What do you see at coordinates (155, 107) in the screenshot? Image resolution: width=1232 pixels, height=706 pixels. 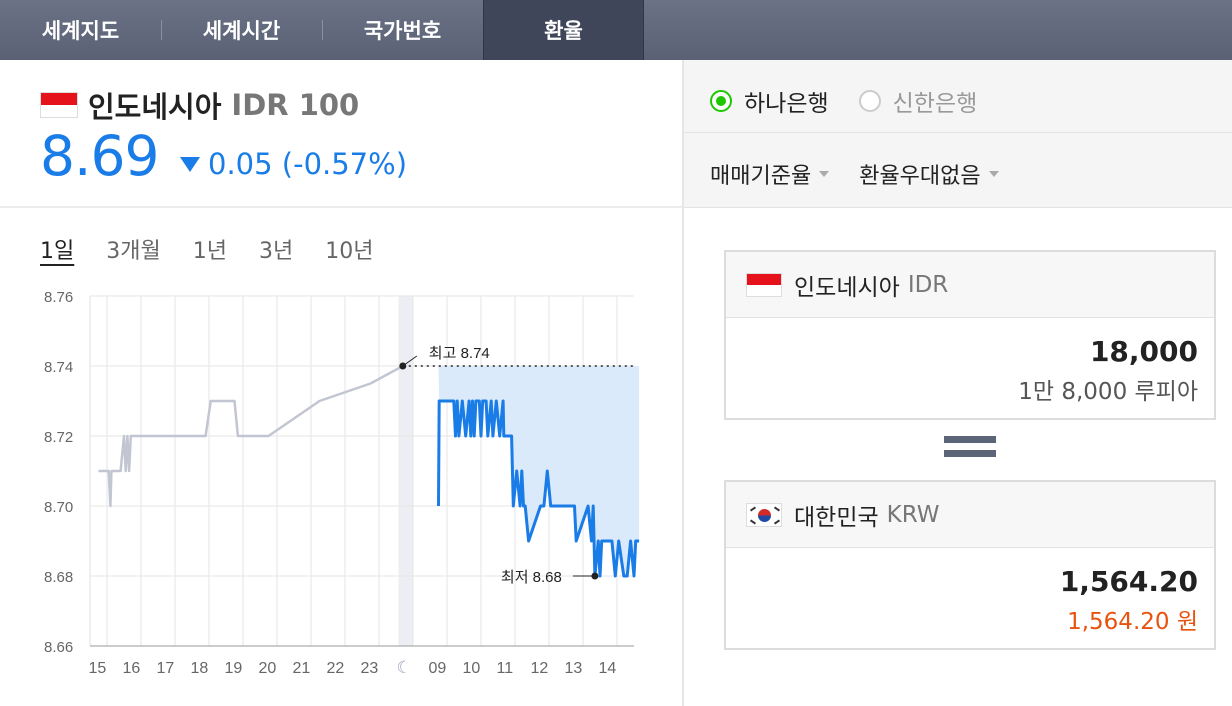 I see `currency-country-name: 인도네시아` at bounding box center [155, 107].